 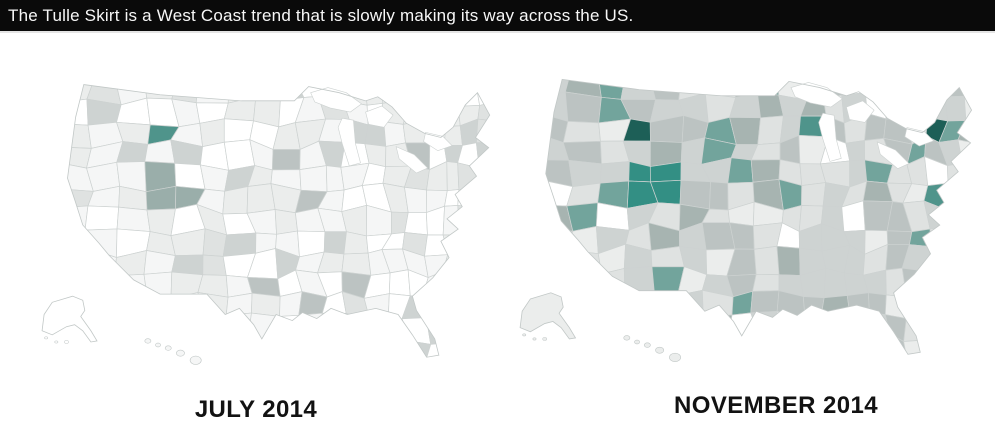 I want to click on map-caption-november: NOVEMBER 2014, so click(x=776, y=405).